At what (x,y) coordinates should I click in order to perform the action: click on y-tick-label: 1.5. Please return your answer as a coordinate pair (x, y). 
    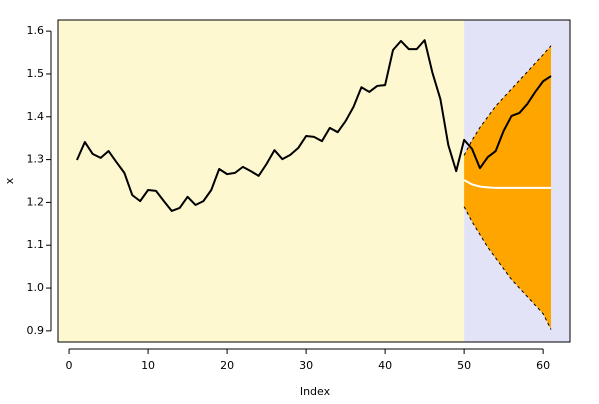
    Looking at the image, I should click on (36, 73).